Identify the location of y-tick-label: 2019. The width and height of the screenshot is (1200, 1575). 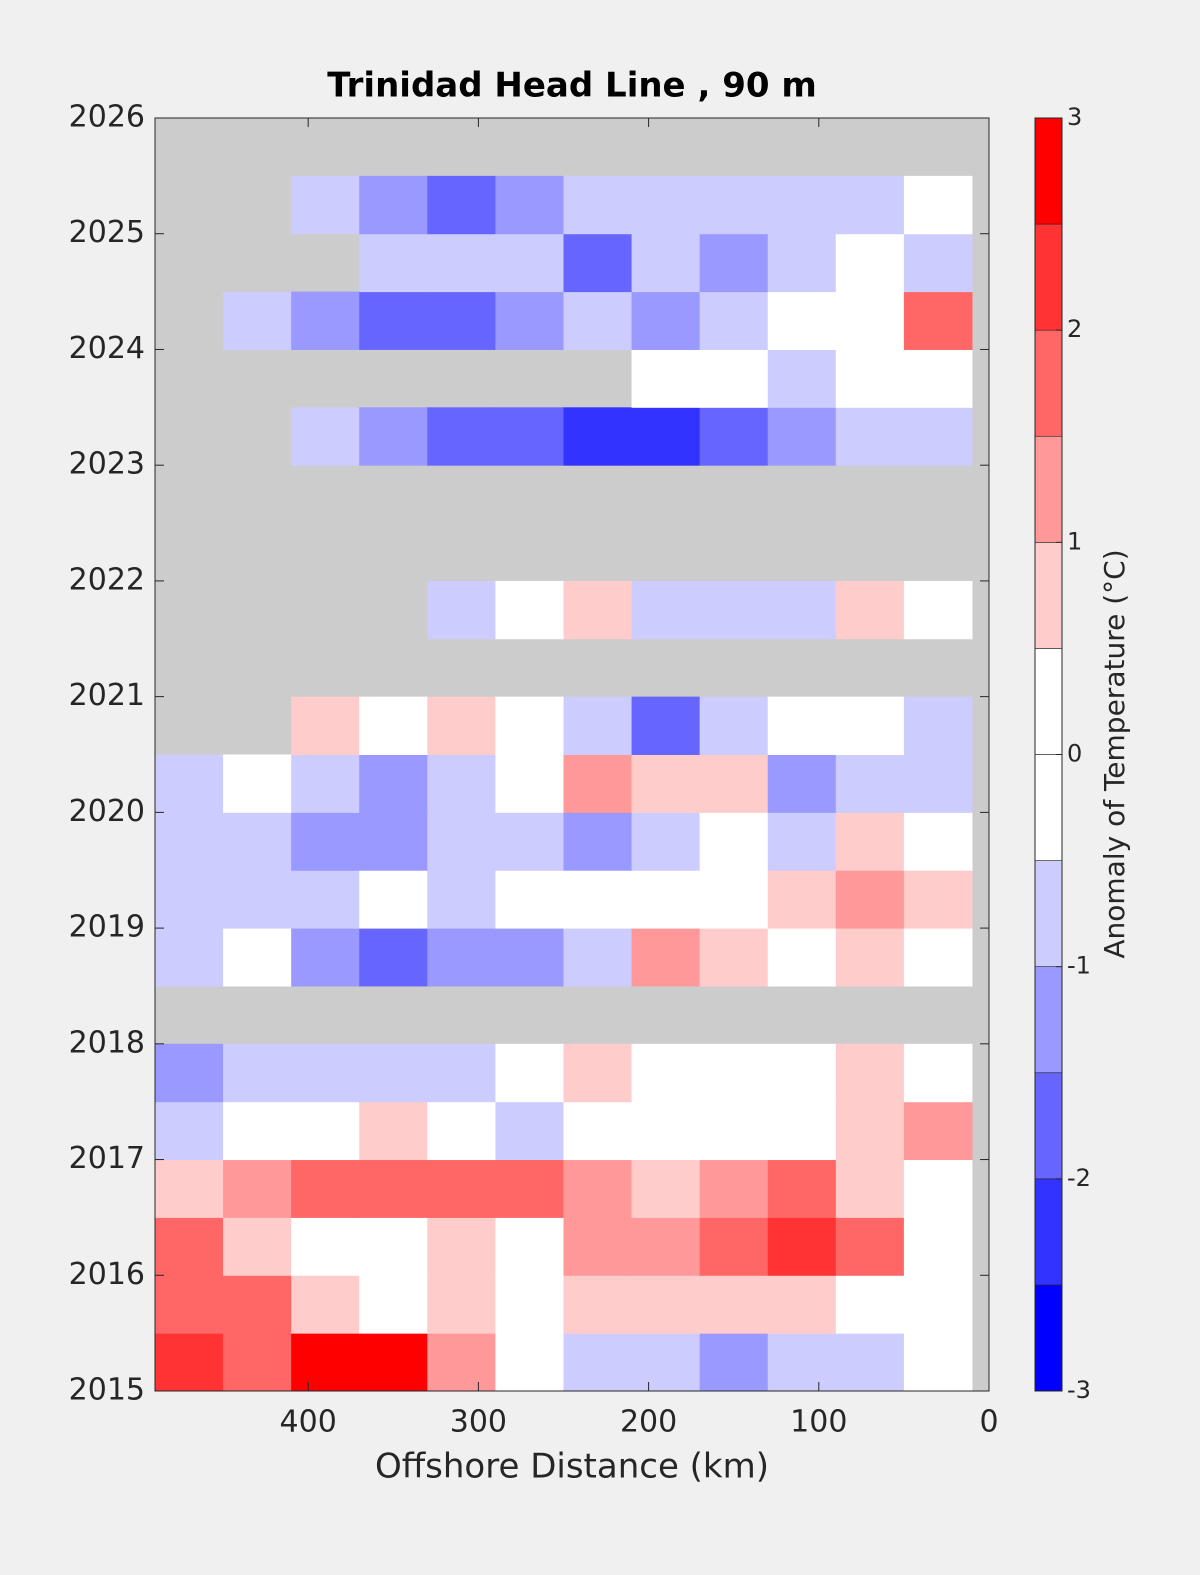
(107, 927).